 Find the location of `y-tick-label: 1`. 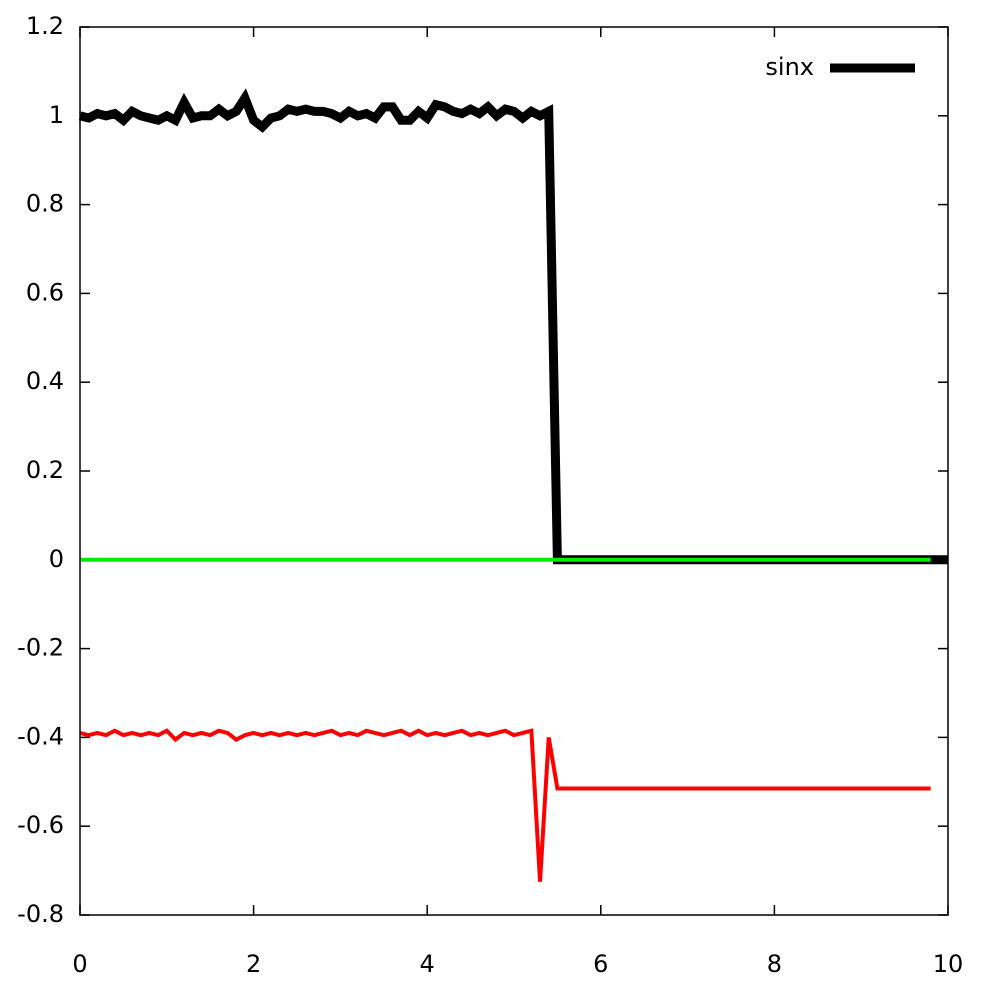

y-tick-label: 1 is located at coordinates (56, 115).